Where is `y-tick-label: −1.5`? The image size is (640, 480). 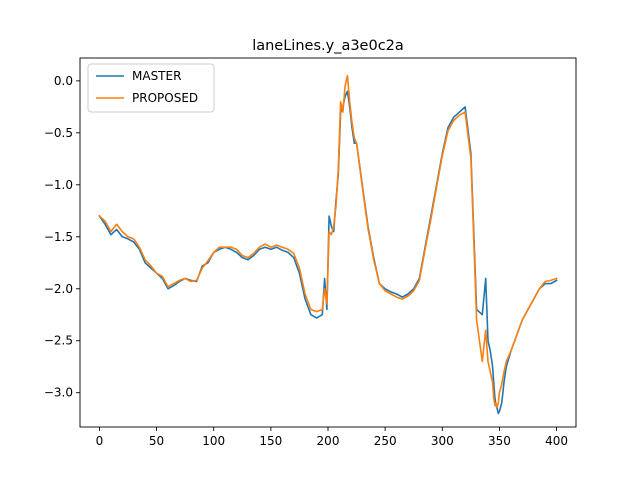 y-tick-label: −1.5 is located at coordinates (58, 237).